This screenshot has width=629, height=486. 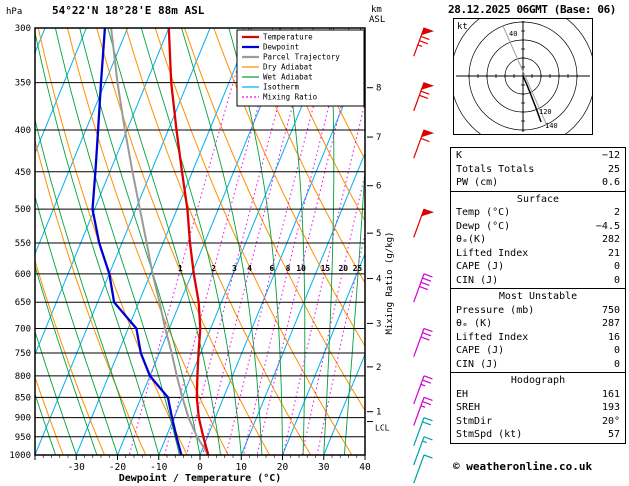 I want to click on temp-tick-label: 20, so click(x=283, y=467).